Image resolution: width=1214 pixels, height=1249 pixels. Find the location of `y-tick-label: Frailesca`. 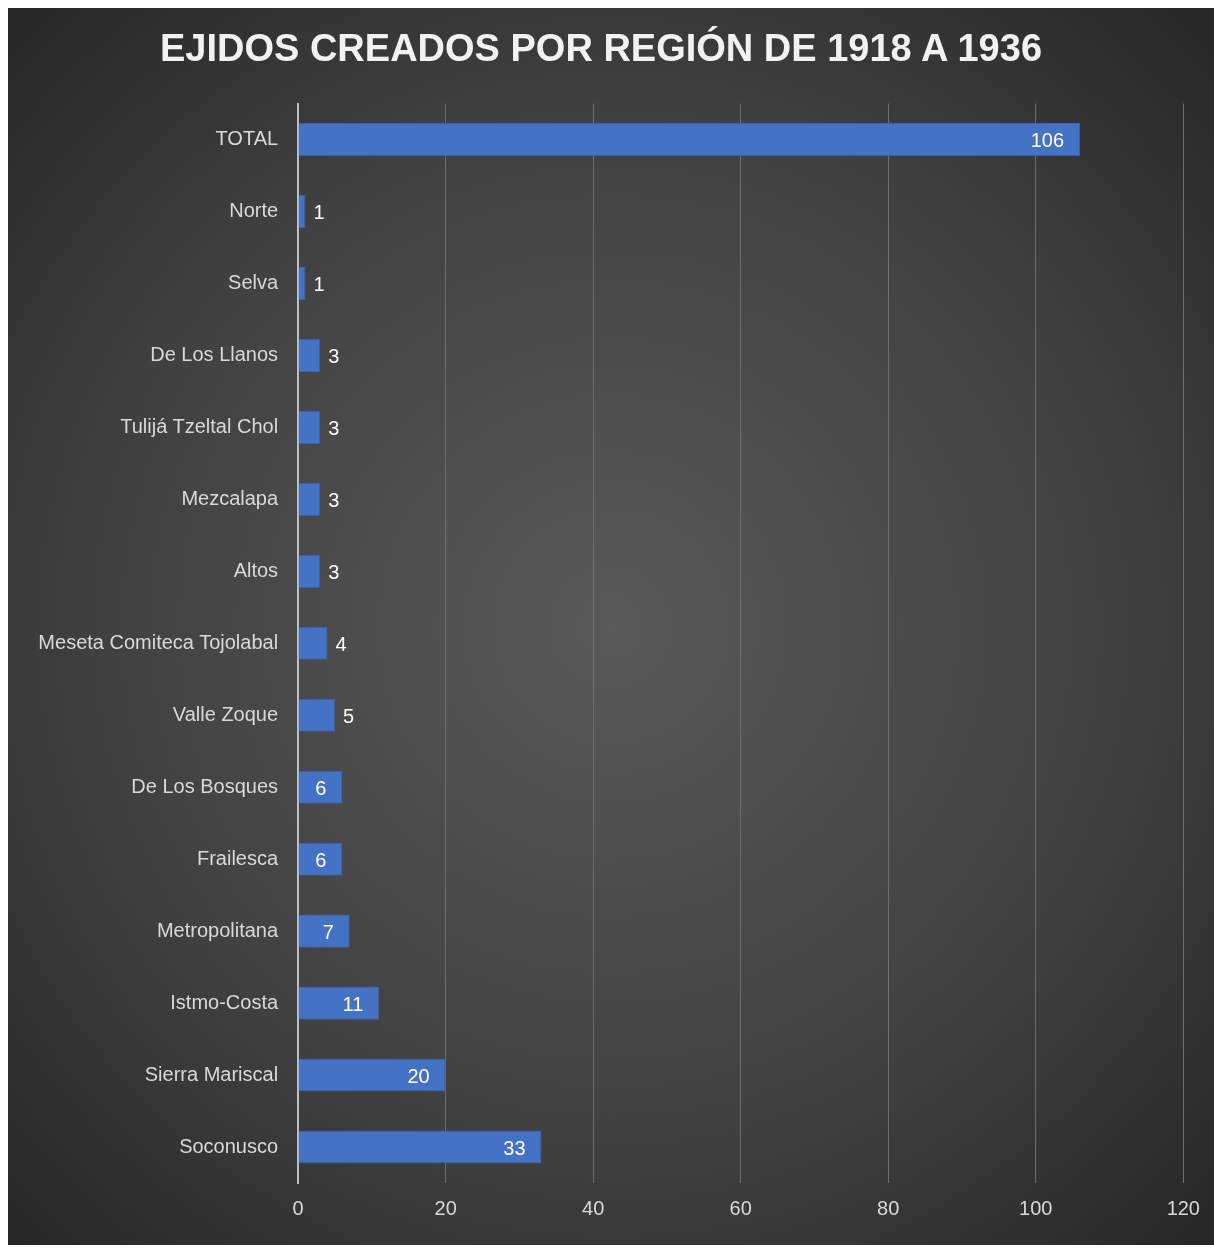

y-tick-label: Frailesca is located at coordinates (237, 857).